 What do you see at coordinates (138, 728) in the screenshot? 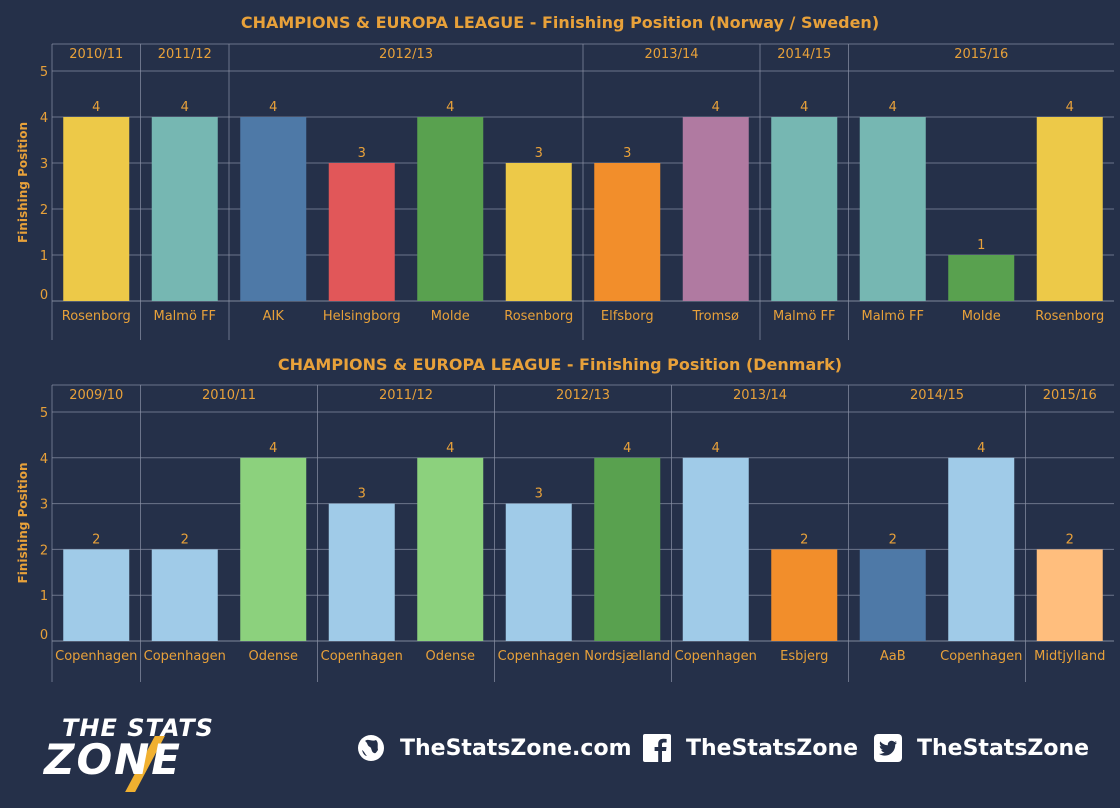
I see `logo-text-top: THE STATS` at bounding box center [138, 728].